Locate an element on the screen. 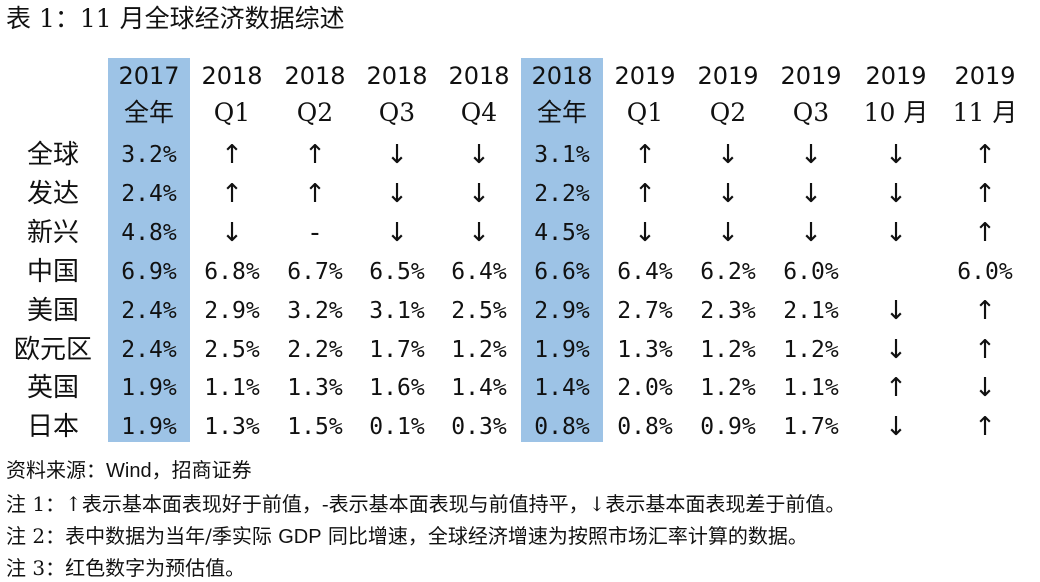  table-cell-value: 4.5% is located at coordinates (562, 233).